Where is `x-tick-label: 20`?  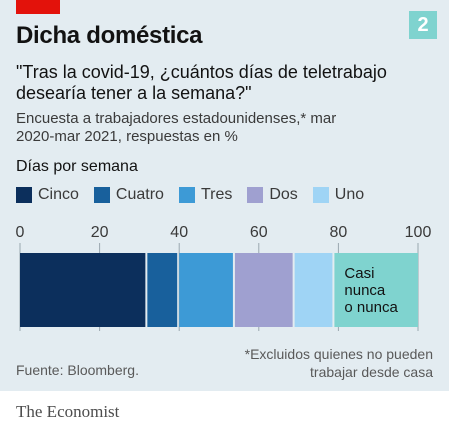 x-tick-label: 20 is located at coordinates (100, 232).